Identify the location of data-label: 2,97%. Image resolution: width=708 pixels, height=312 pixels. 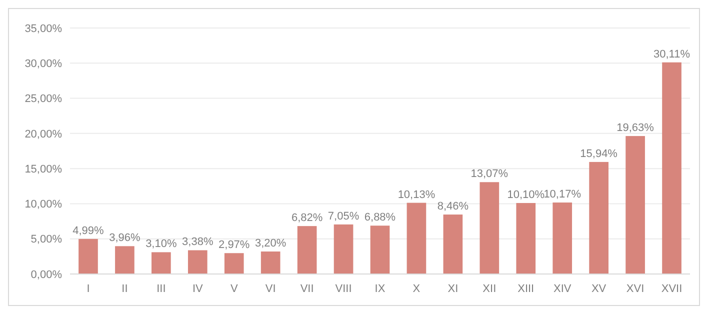
(234, 245).